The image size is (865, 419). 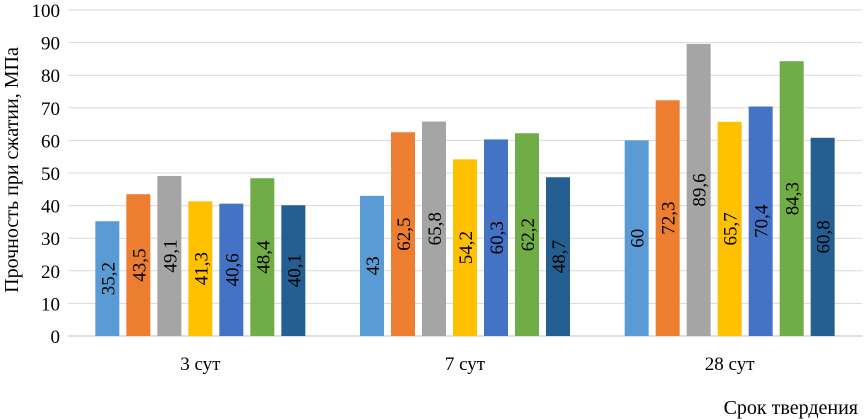 What do you see at coordinates (50, 304) in the screenshot?
I see `y-tick-label: 10` at bounding box center [50, 304].